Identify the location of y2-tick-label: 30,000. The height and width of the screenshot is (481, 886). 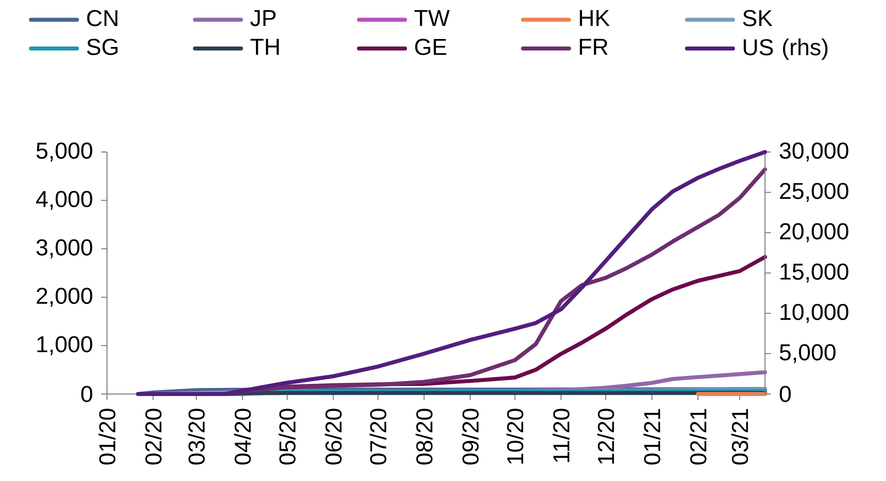
(814, 152).